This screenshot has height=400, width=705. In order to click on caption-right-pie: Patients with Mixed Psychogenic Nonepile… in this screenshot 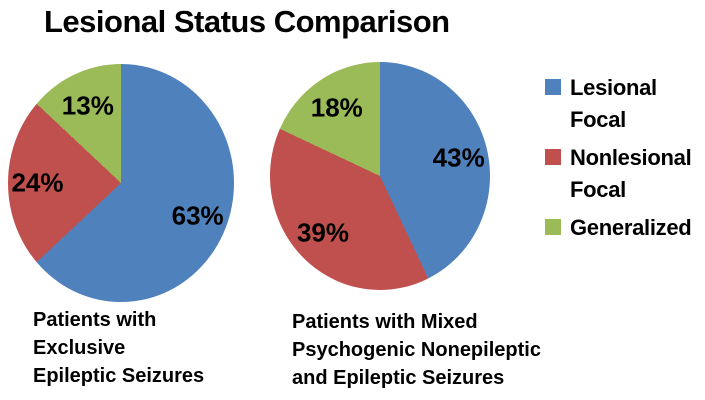, I will do `click(416, 350)`.